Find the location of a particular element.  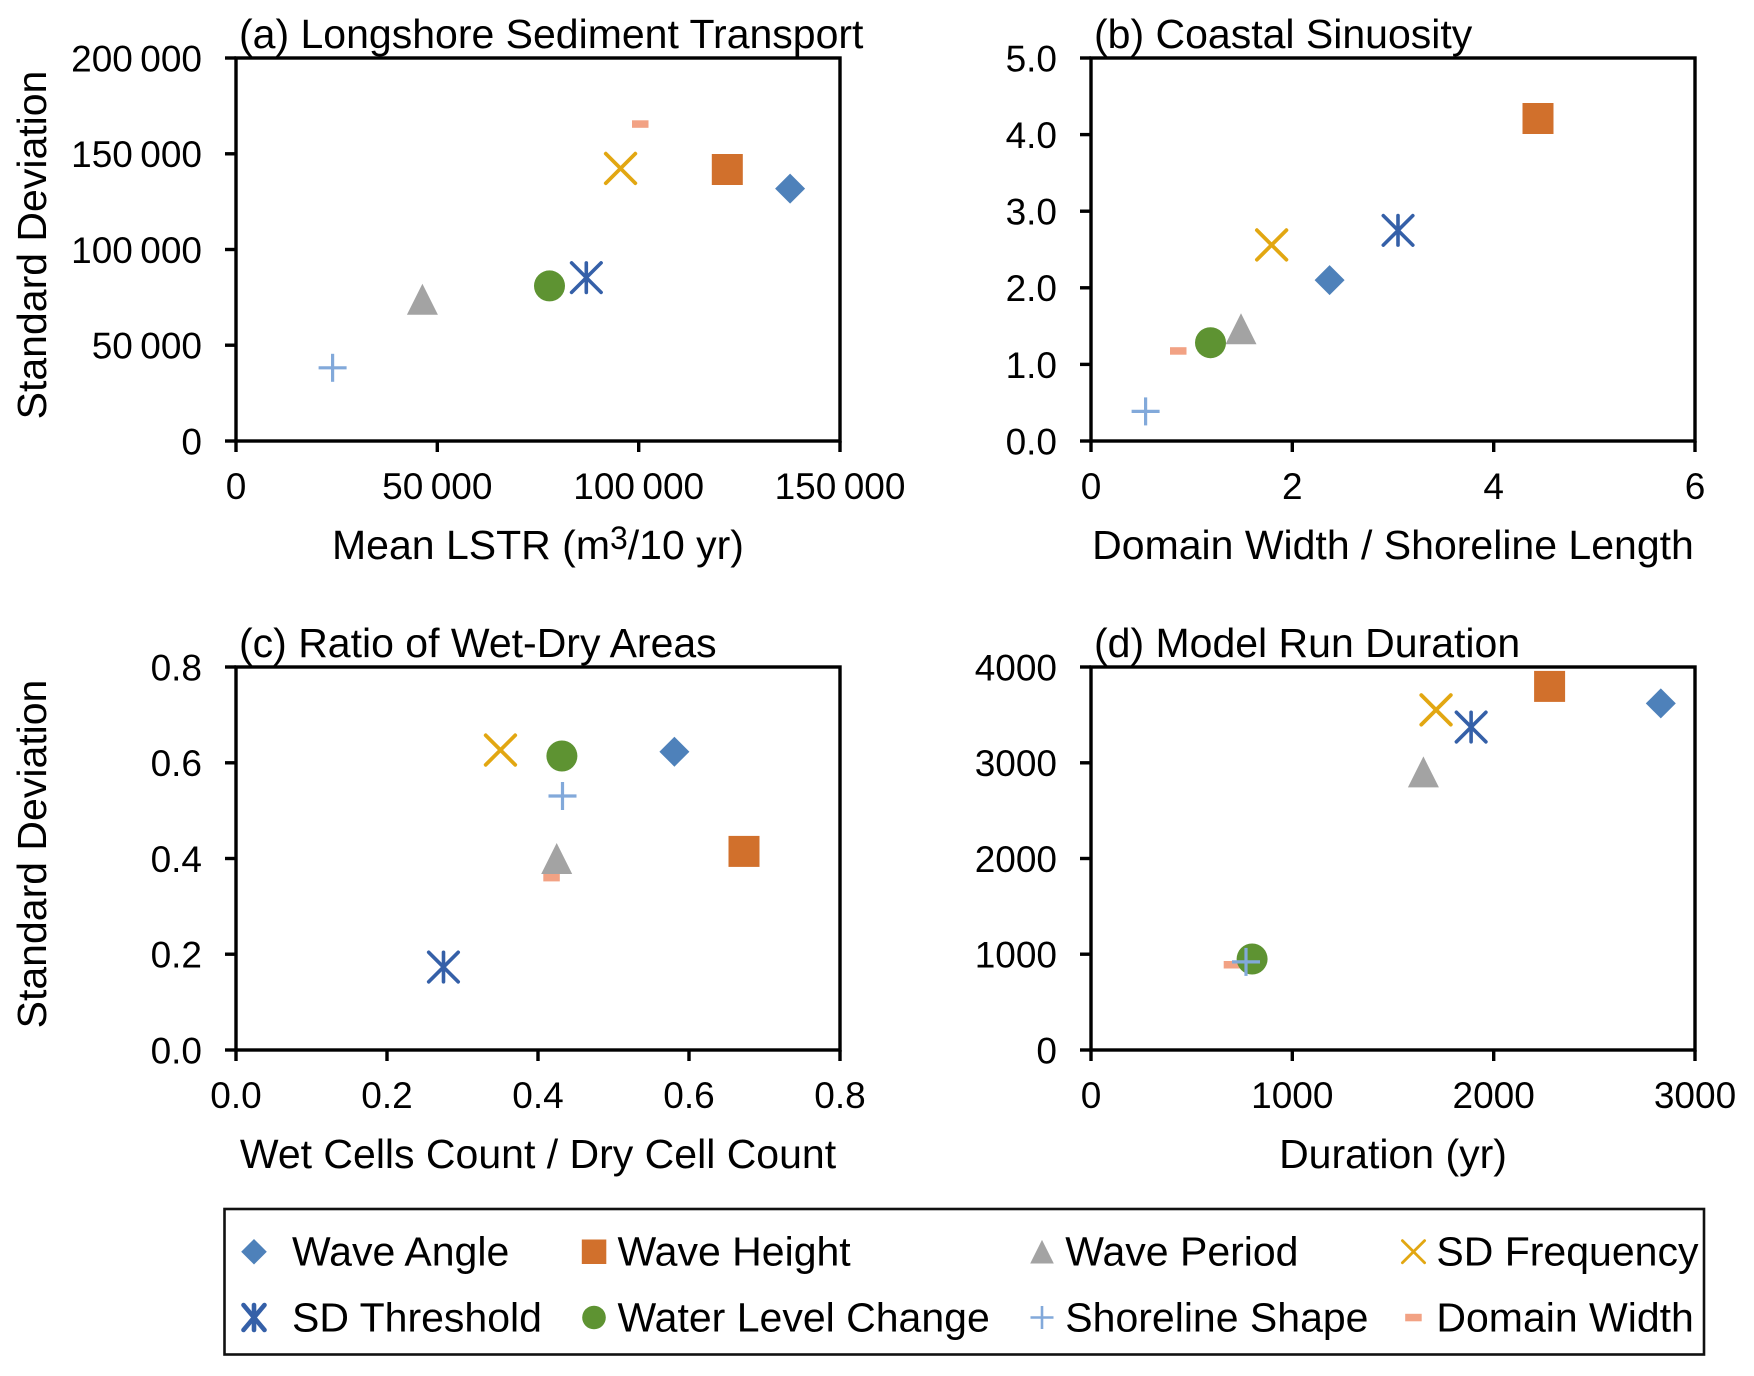

svg-text: 2.0 is located at coordinates (1031, 288).